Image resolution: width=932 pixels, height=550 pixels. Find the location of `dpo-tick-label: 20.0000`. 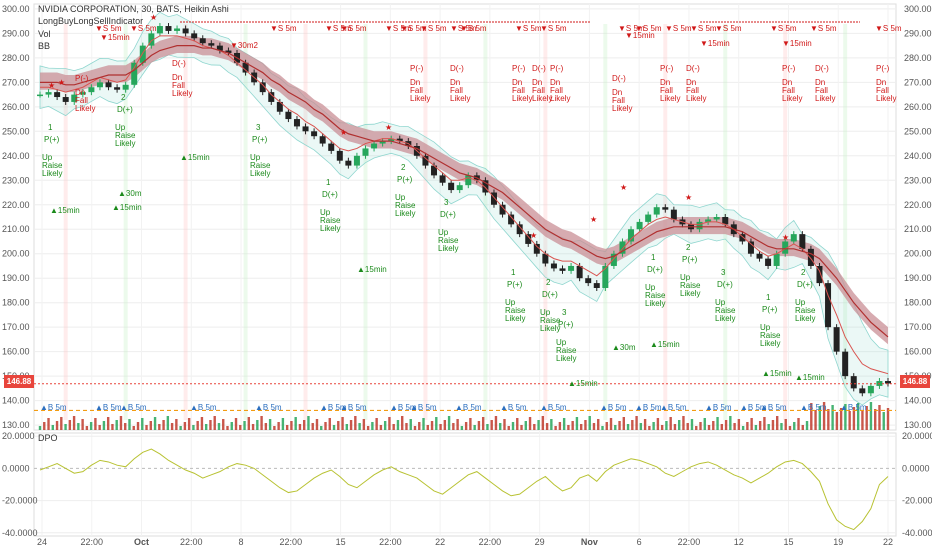

dpo-tick-label: 20.0000 is located at coordinates (917, 436).